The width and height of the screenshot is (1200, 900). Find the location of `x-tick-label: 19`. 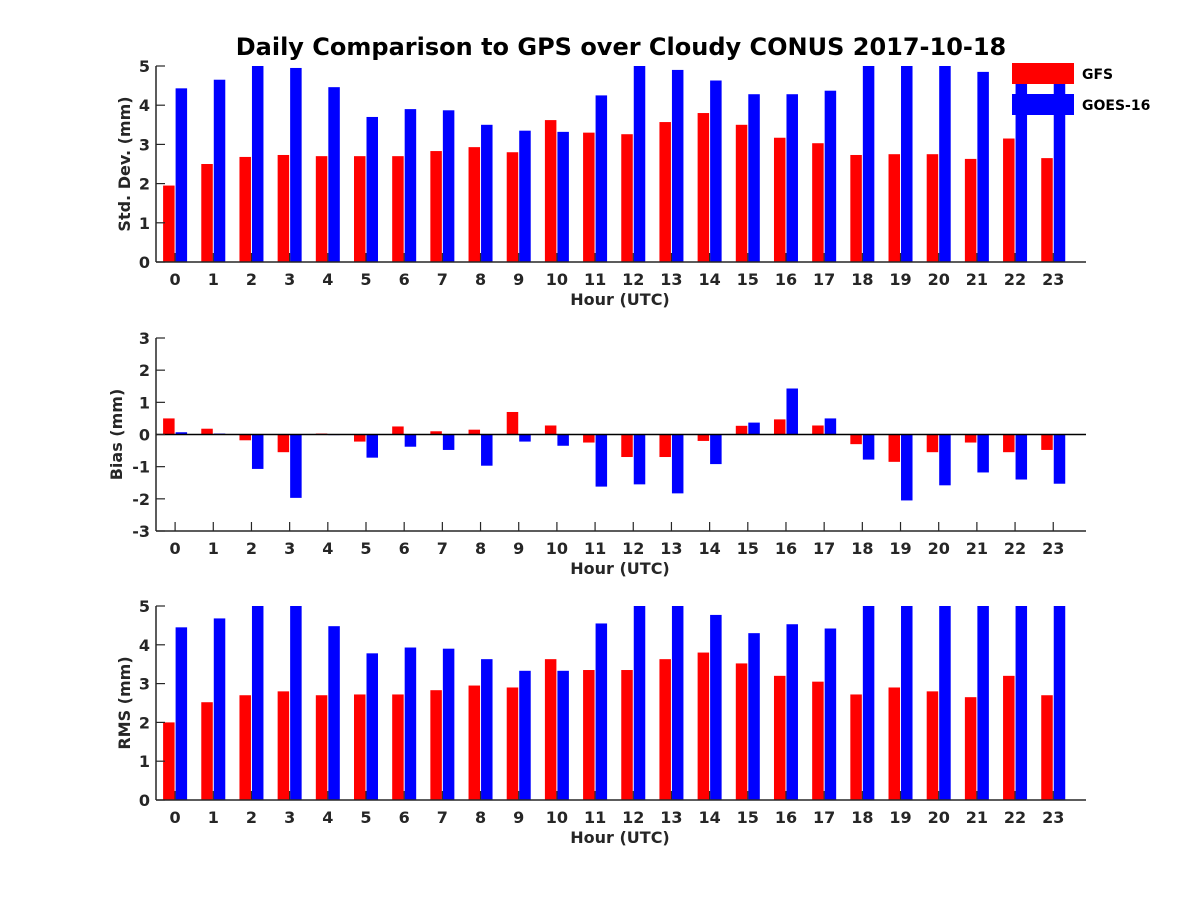

x-tick-label: 19 is located at coordinates (900, 817).